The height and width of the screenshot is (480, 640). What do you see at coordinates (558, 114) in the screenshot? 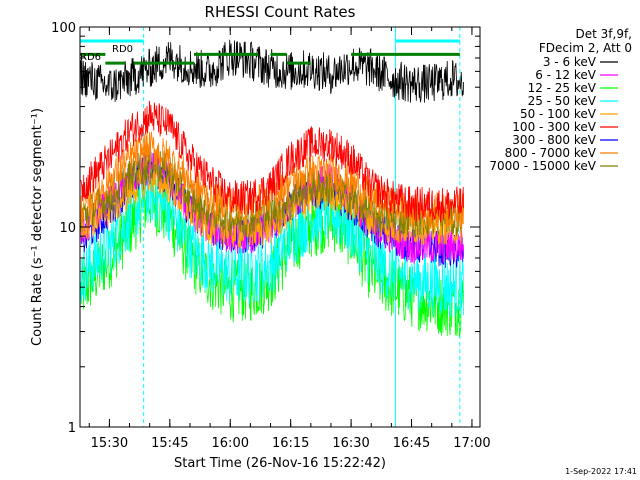
I see `legend-label-4: 50 - 100 keV` at bounding box center [558, 114].